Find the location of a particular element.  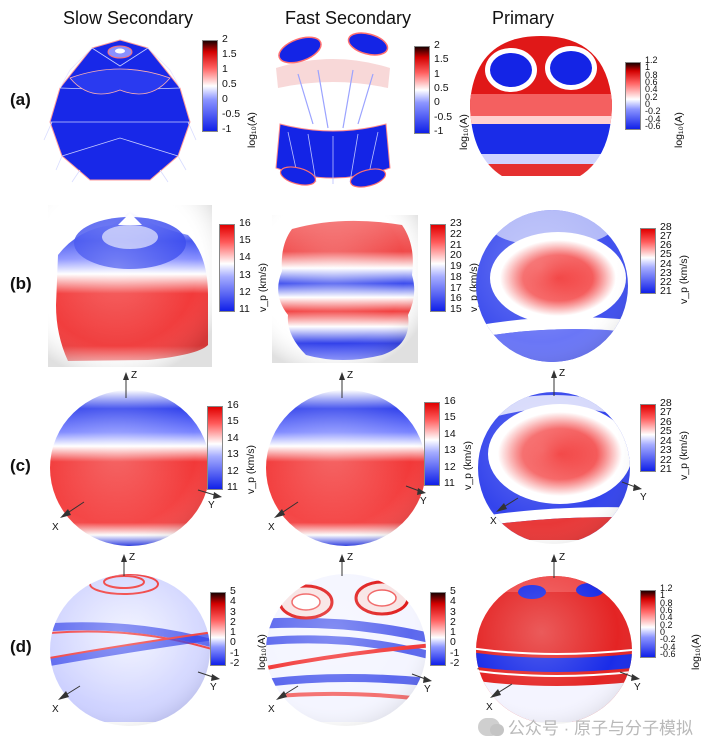

colorbar-b-slow: 16 15 14 13 12 11 v_p (km/s) is located at coordinates (250, 266).